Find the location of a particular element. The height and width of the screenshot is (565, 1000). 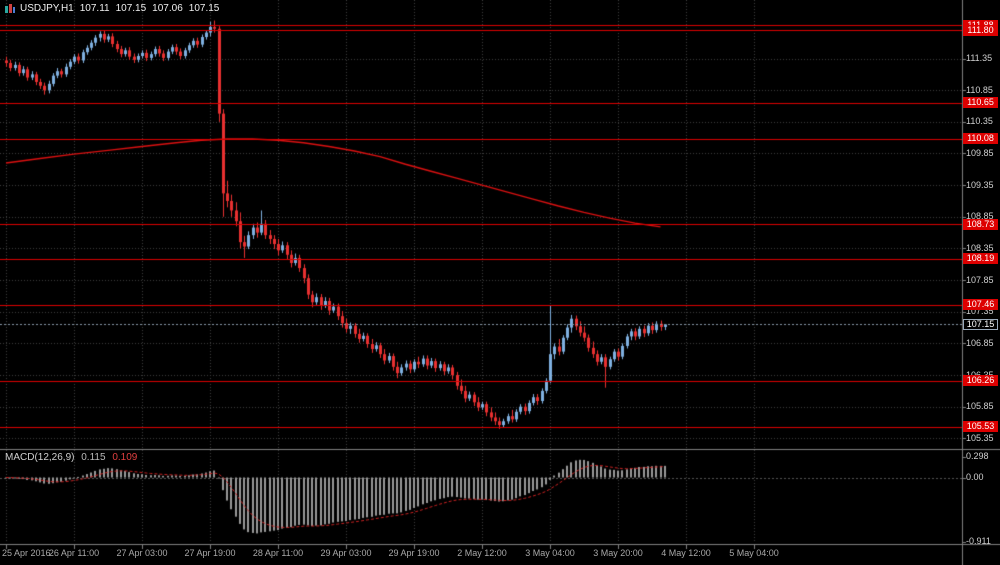

open-value: 107.11 is located at coordinates (94, 8).